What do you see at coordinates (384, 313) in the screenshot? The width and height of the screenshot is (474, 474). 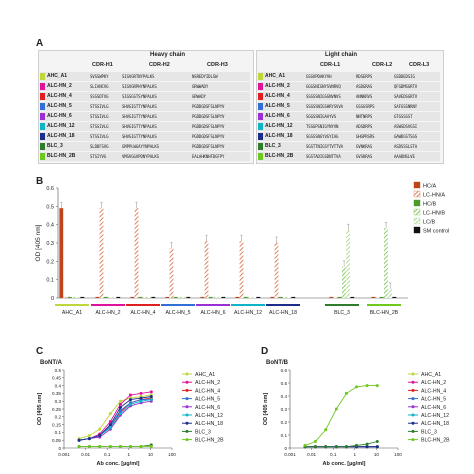 I see `group-label: BLC-HN_2B` at bounding box center [384, 313].